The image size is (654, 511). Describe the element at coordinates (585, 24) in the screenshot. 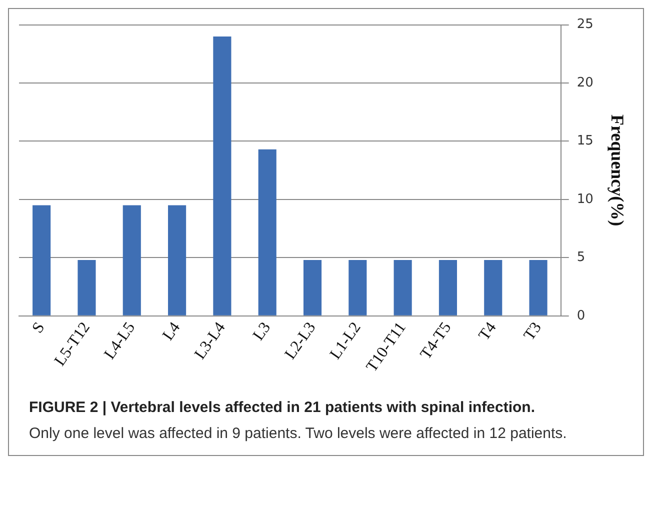

I see `y-tick-label: 25` at that location.